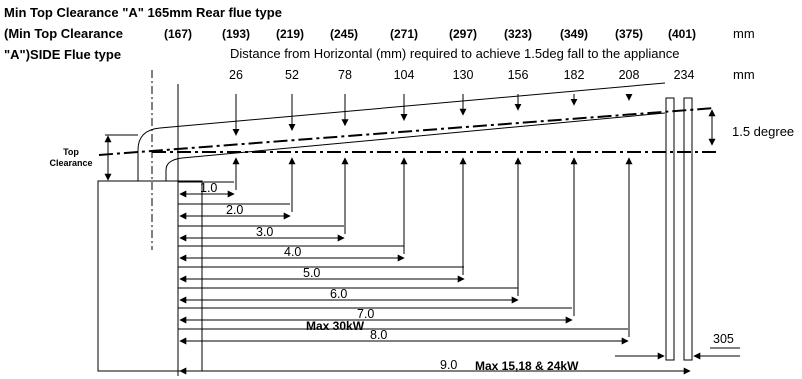 This screenshot has width=802, height=379. What do you see at coordinates (378, 335) in the screenshot?
I see `length-label: 8.0` at bounding box center [378, 335].